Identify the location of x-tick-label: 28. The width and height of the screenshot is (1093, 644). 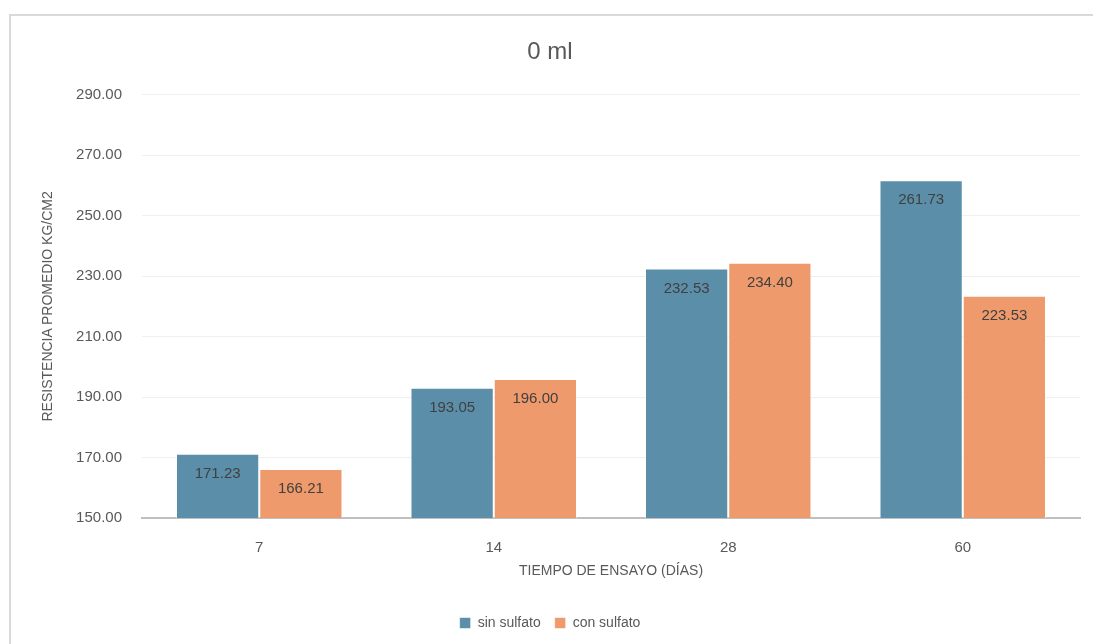
(728, 547).